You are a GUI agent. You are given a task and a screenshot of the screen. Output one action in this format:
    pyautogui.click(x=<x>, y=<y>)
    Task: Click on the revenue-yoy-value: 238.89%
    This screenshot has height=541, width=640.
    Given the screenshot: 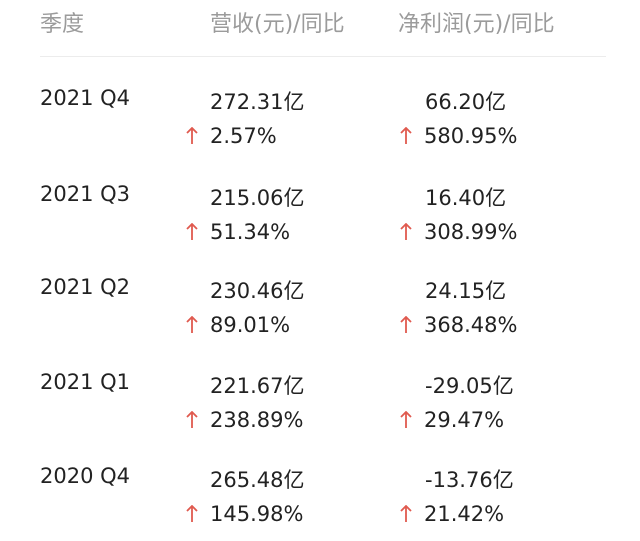 What is the action you would take?
    pyautogui.click(x=257, y=420)
    